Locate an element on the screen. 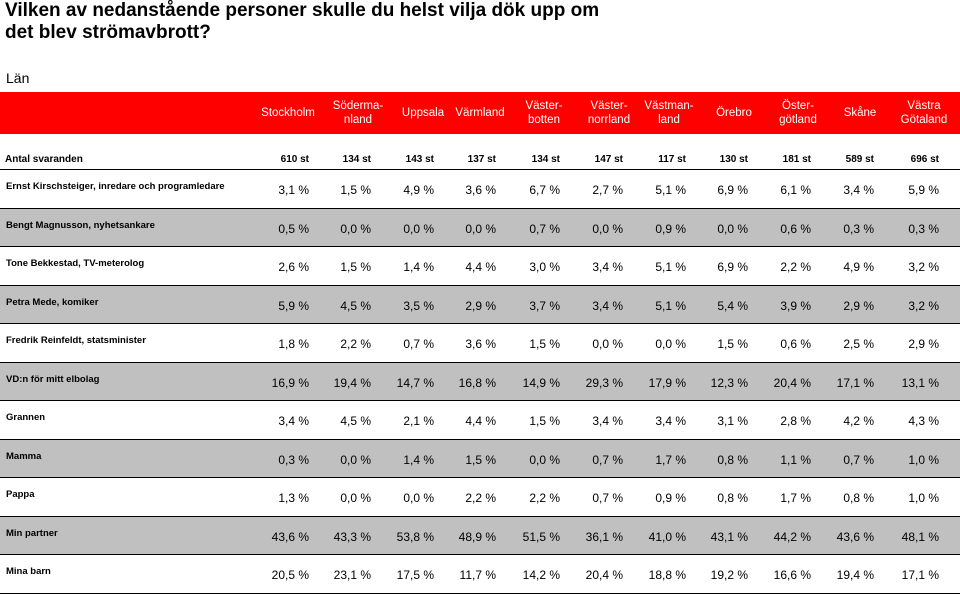 The height and width of the screenshot is (594, 960). table-cell: 12,3 % is located at coordinates (729, 382).